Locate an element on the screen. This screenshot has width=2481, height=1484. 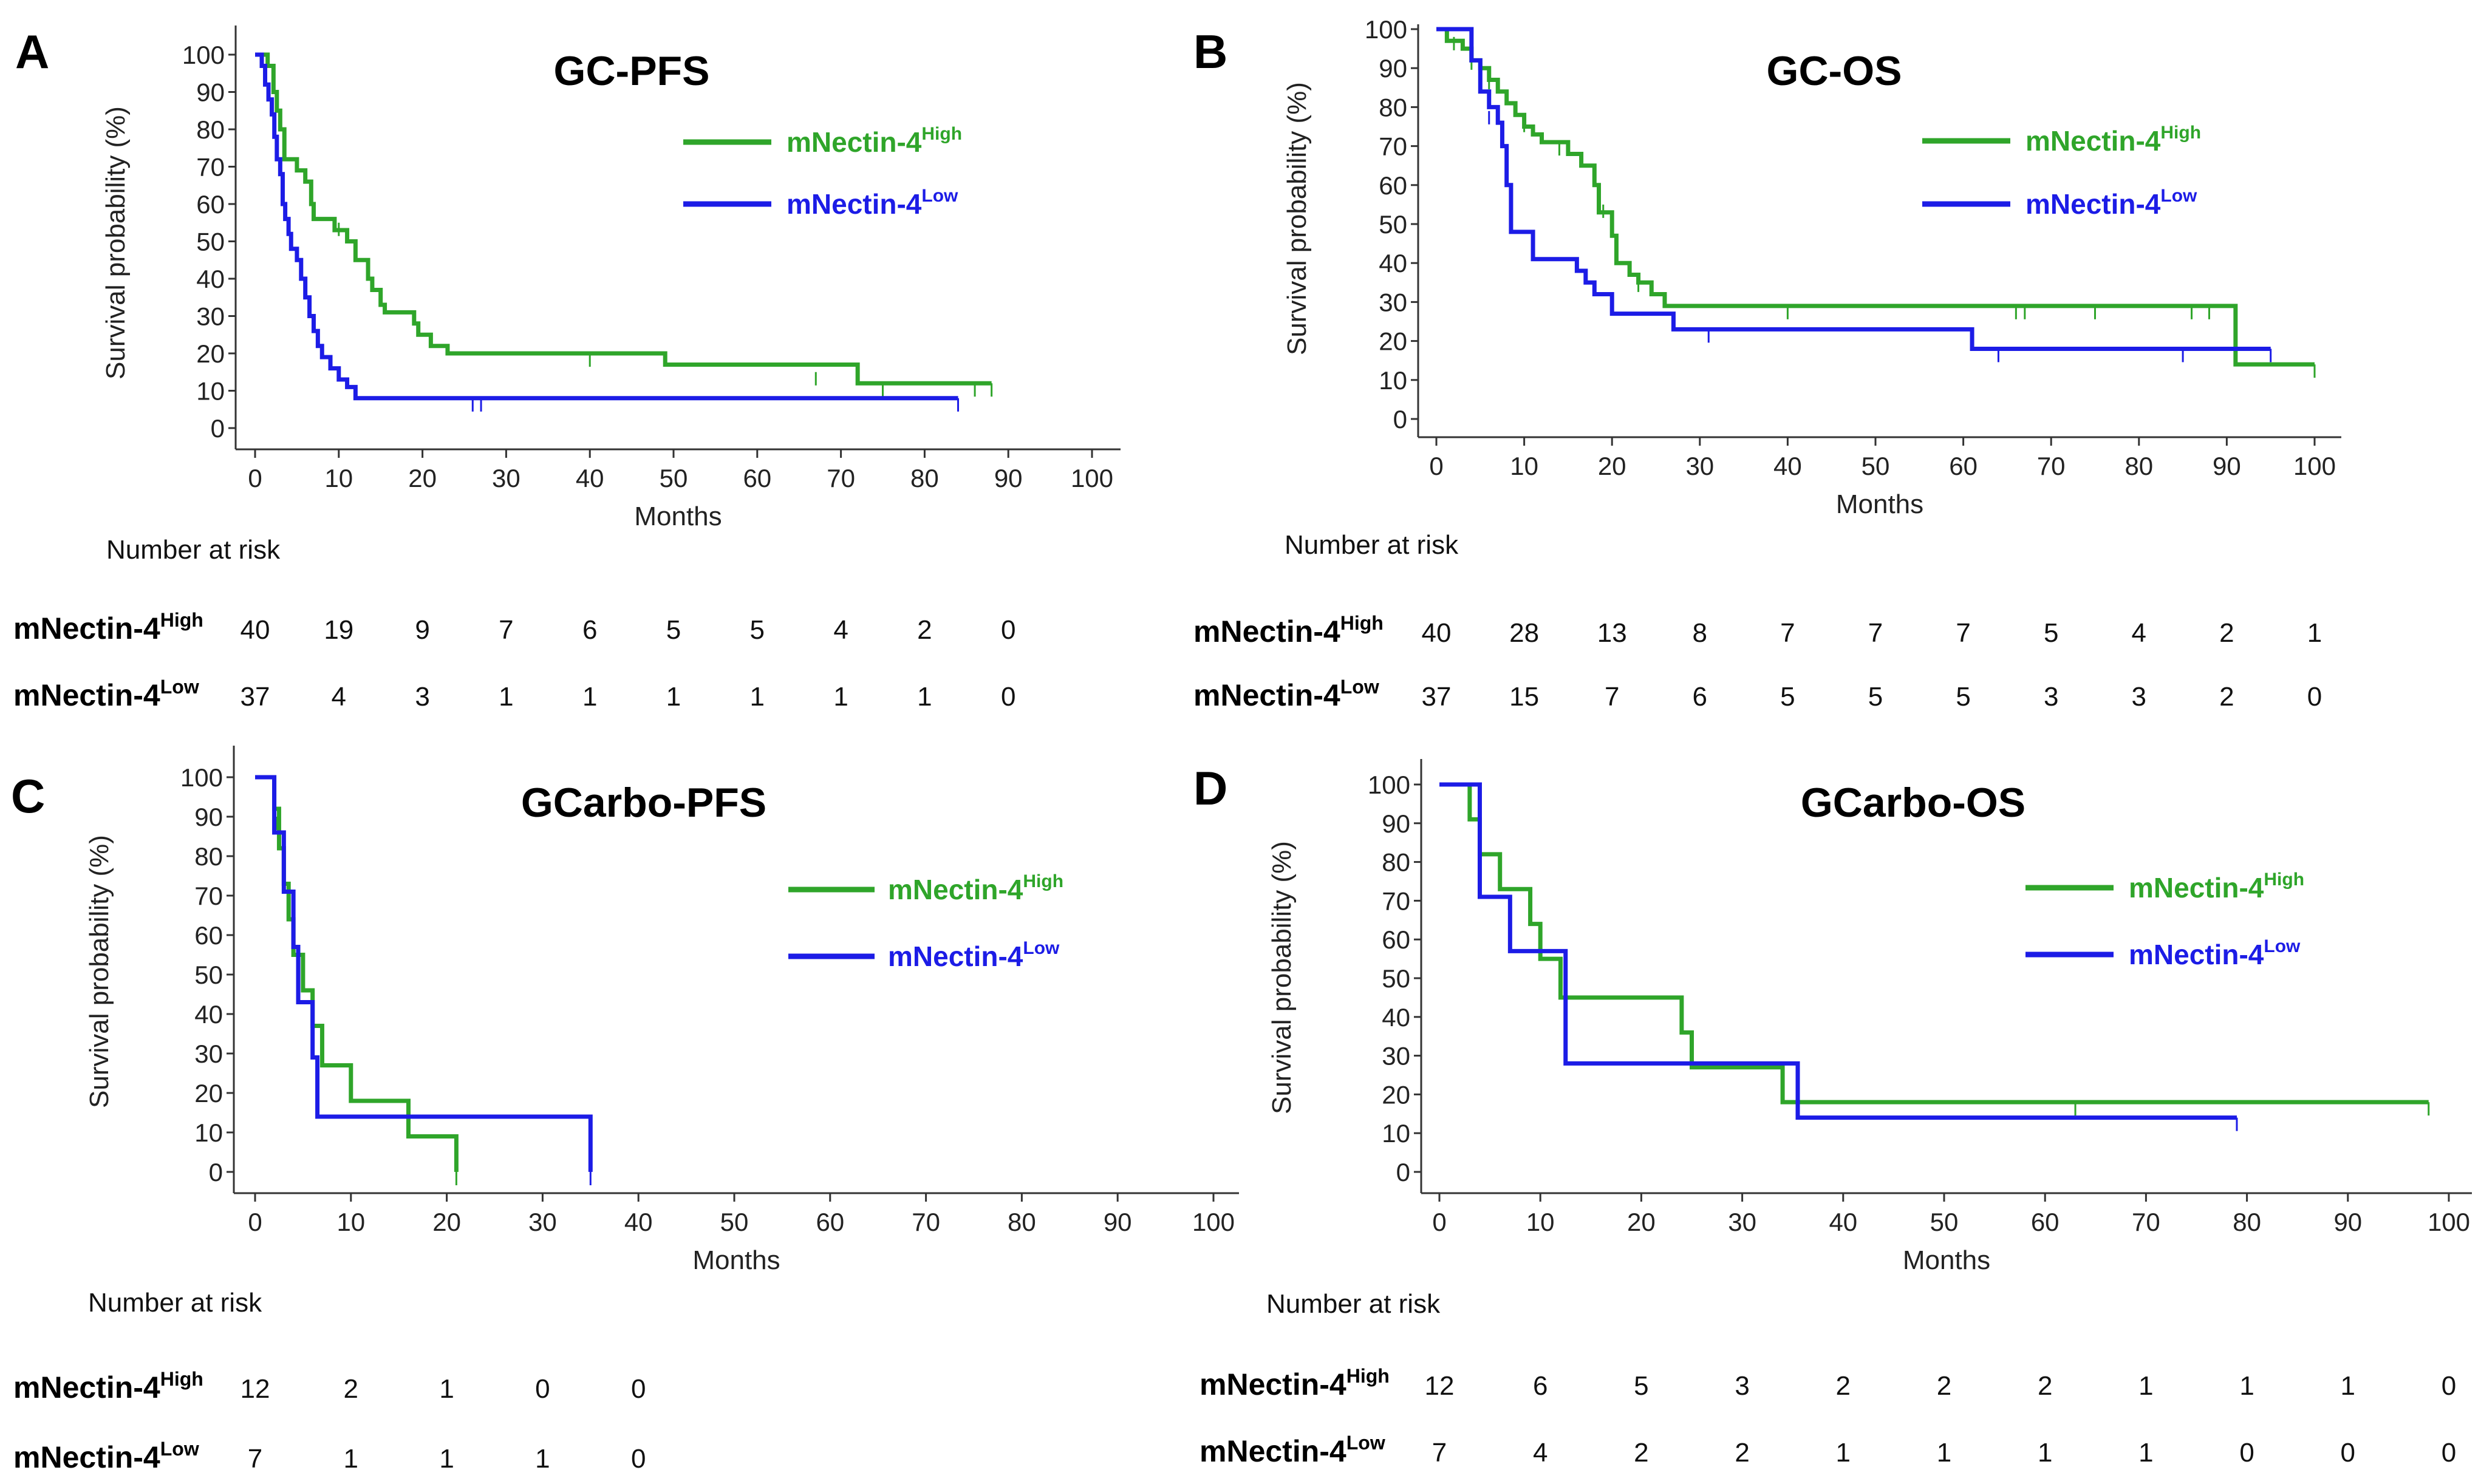
risk-count-low: 37 is located at coordinates (256, 697).